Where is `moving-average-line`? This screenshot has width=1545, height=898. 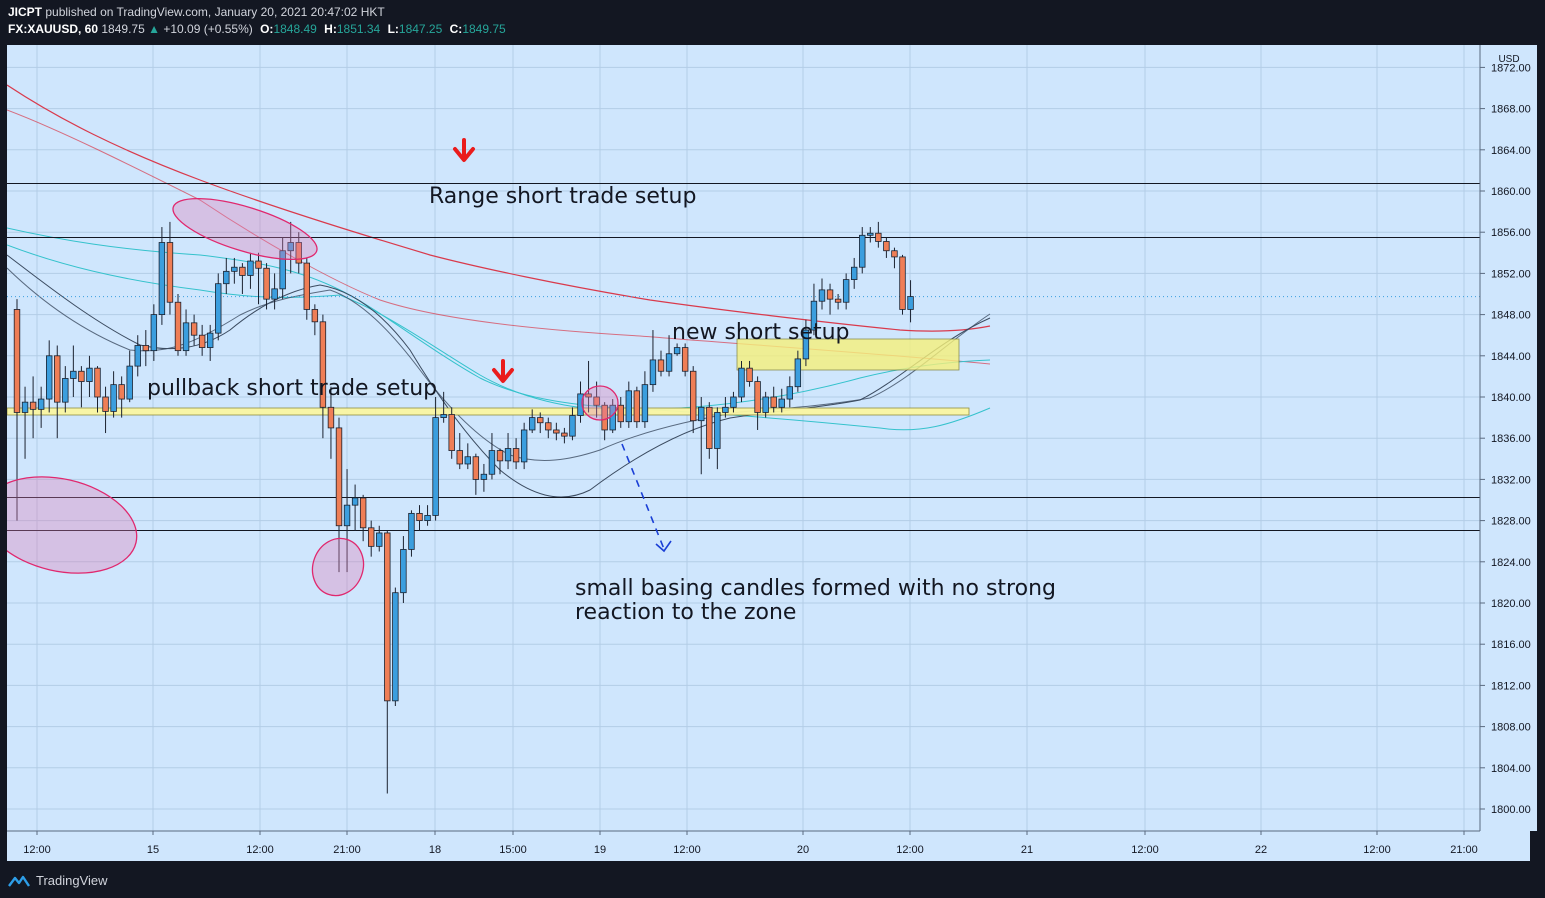
moving-average-line is located at coordinates (499, 329).